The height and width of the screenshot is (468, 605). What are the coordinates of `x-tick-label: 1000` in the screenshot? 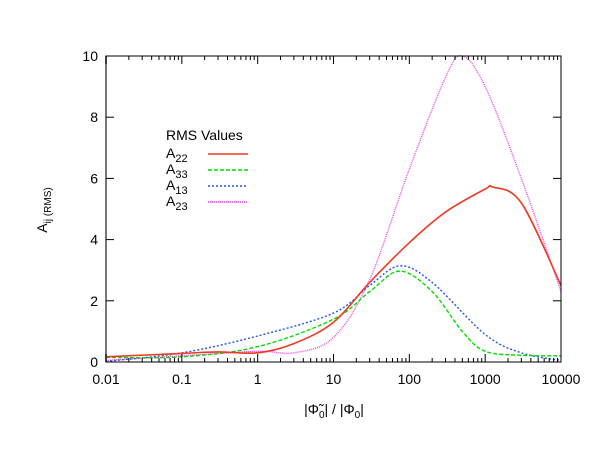 It's located at (485, 379).